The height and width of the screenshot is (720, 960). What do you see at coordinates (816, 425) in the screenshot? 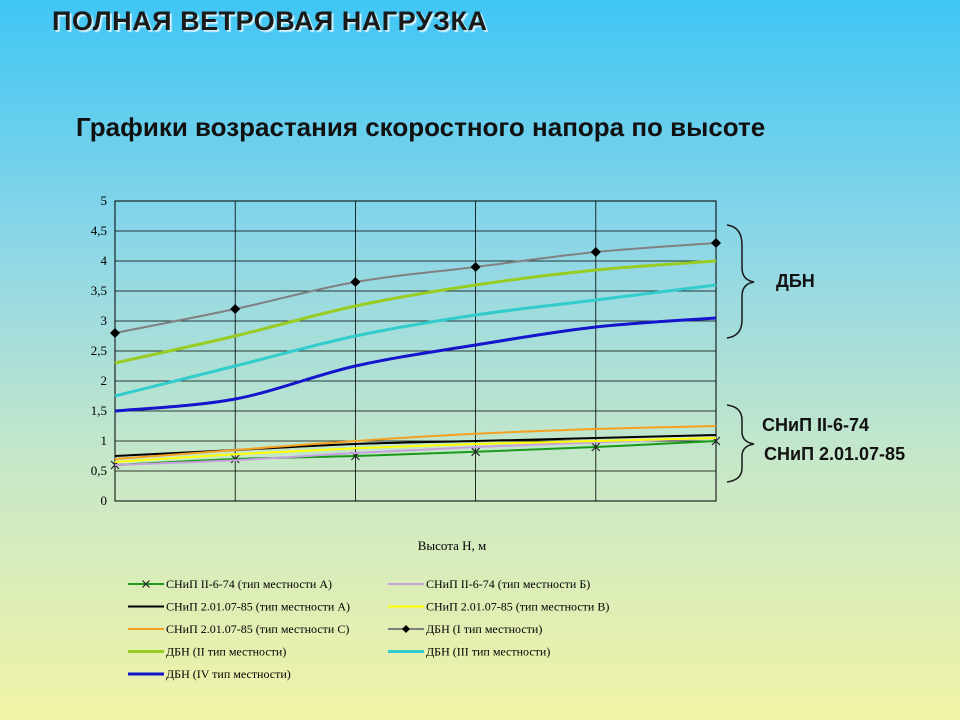
I see `snip-ii-6-74-label: СНиП II-6-74` at bounding box center [816, 425].